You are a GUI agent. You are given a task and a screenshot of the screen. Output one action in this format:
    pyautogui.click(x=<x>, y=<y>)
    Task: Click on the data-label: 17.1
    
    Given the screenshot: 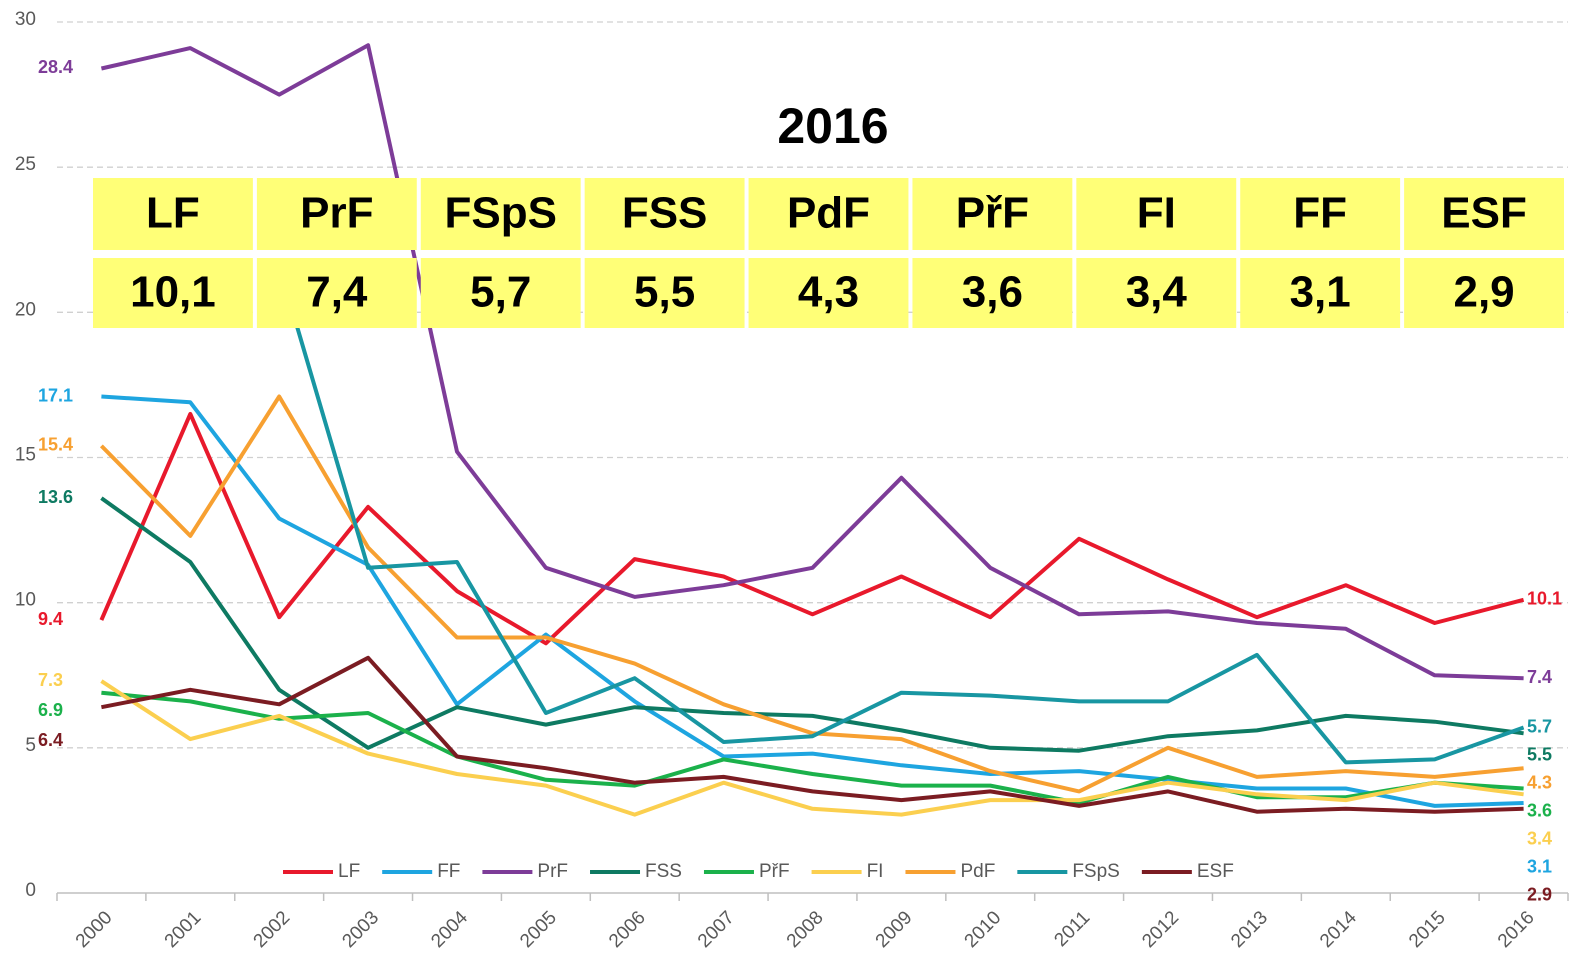 What is the action you would take?
    pyautogui.click(x=55, y=395)
    